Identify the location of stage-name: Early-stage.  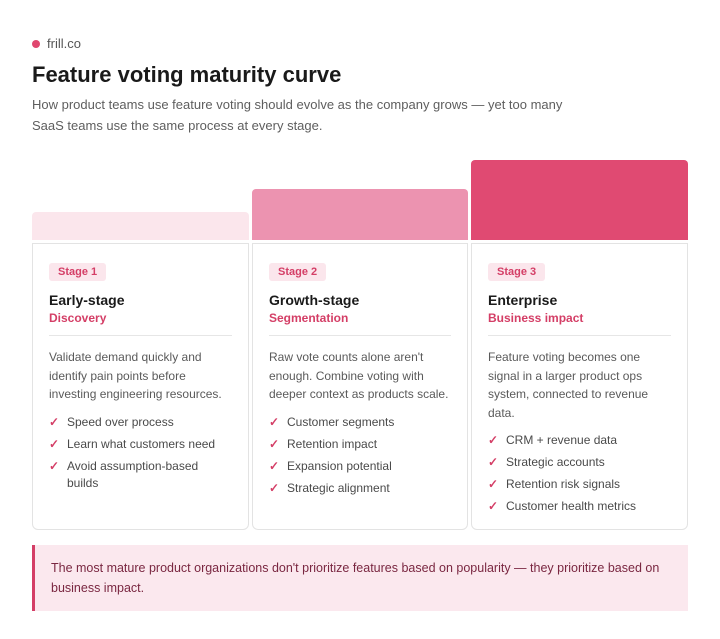
(87, 300).